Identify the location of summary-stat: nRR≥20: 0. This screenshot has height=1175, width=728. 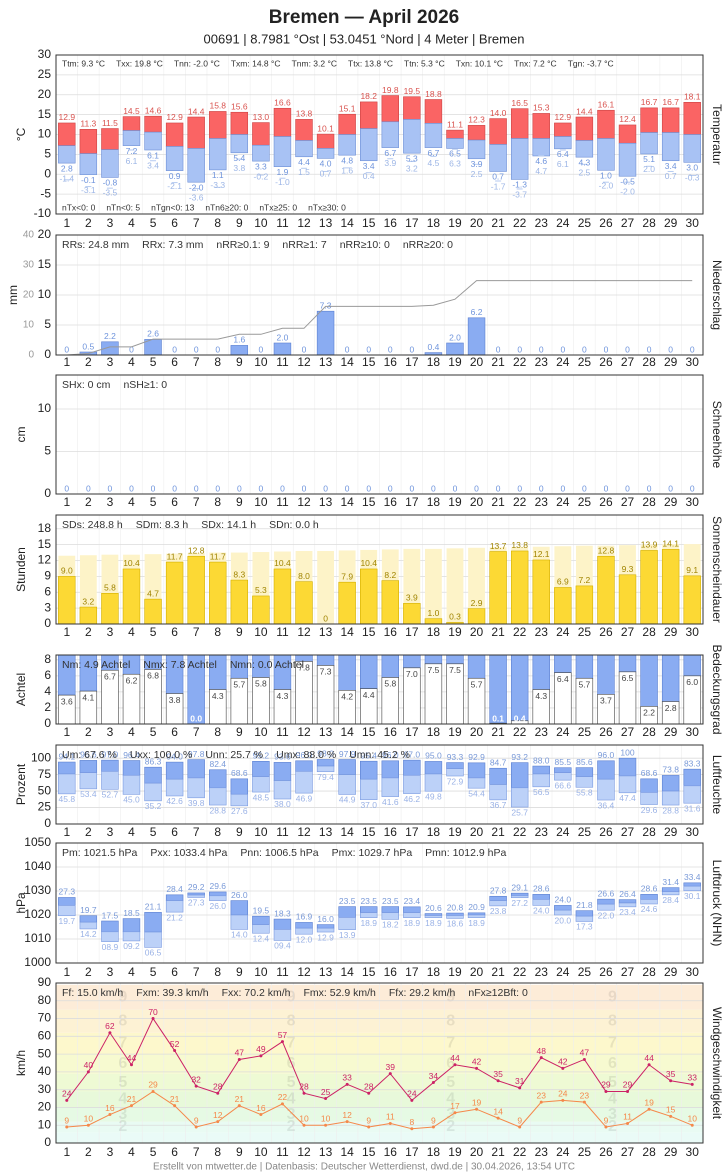
(428, 245).